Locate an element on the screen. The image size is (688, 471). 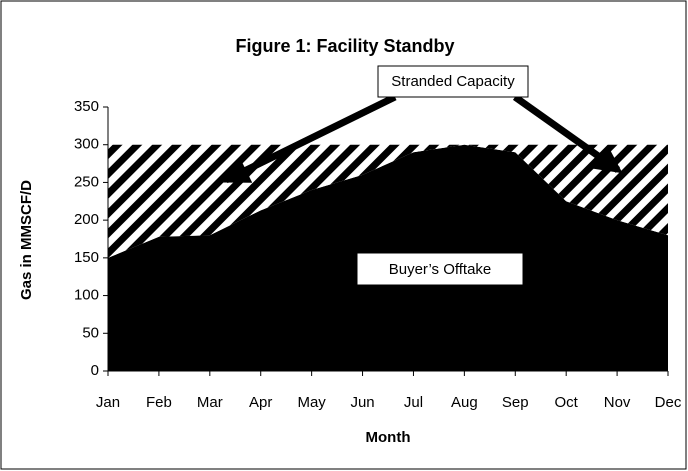
x-tick-label: Jun is located at coordinates (362, 402).